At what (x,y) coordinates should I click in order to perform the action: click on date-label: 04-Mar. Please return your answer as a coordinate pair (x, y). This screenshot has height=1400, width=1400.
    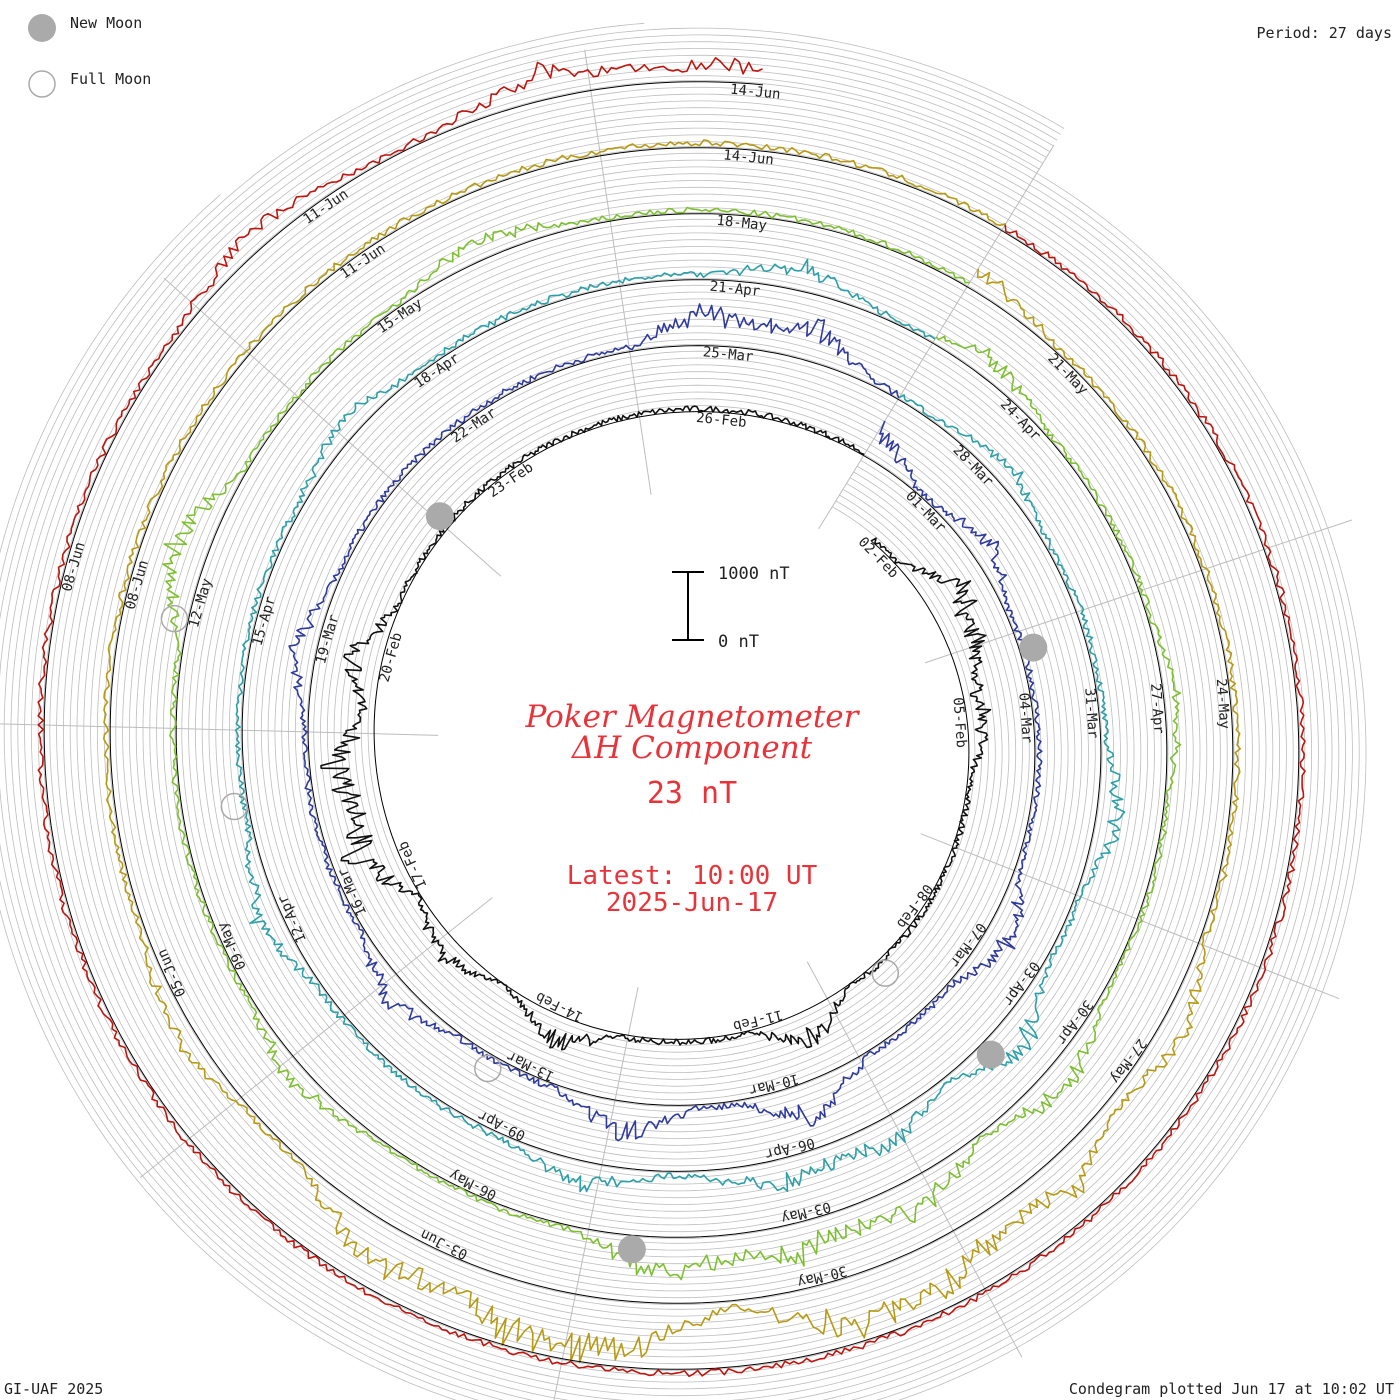
    Looking at the image, I should click on (1025, 718).